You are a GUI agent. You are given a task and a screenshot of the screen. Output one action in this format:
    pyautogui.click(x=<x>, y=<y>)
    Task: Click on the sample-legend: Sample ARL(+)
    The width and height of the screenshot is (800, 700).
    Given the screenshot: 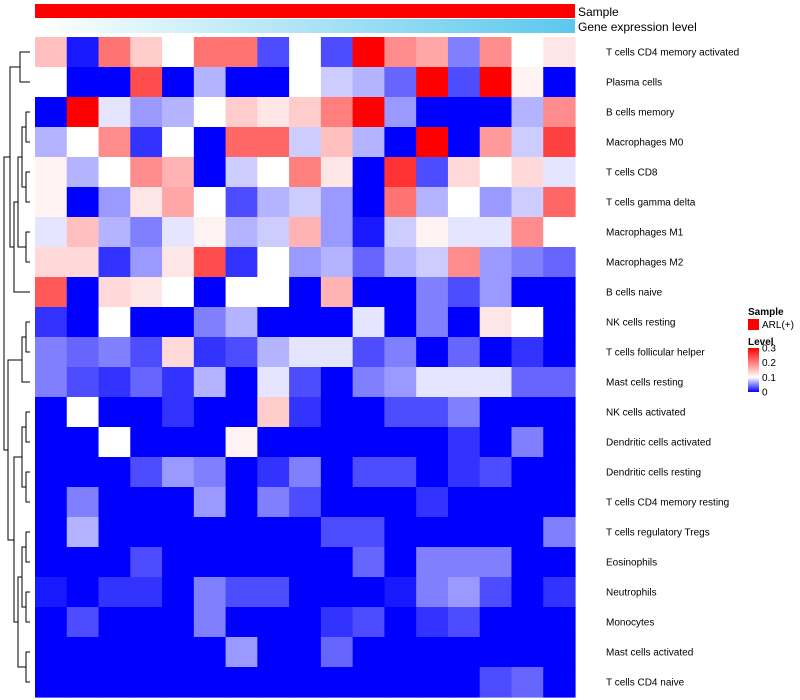 What is the action you would take?
    pyautogui.click(x=771, y=319)
    